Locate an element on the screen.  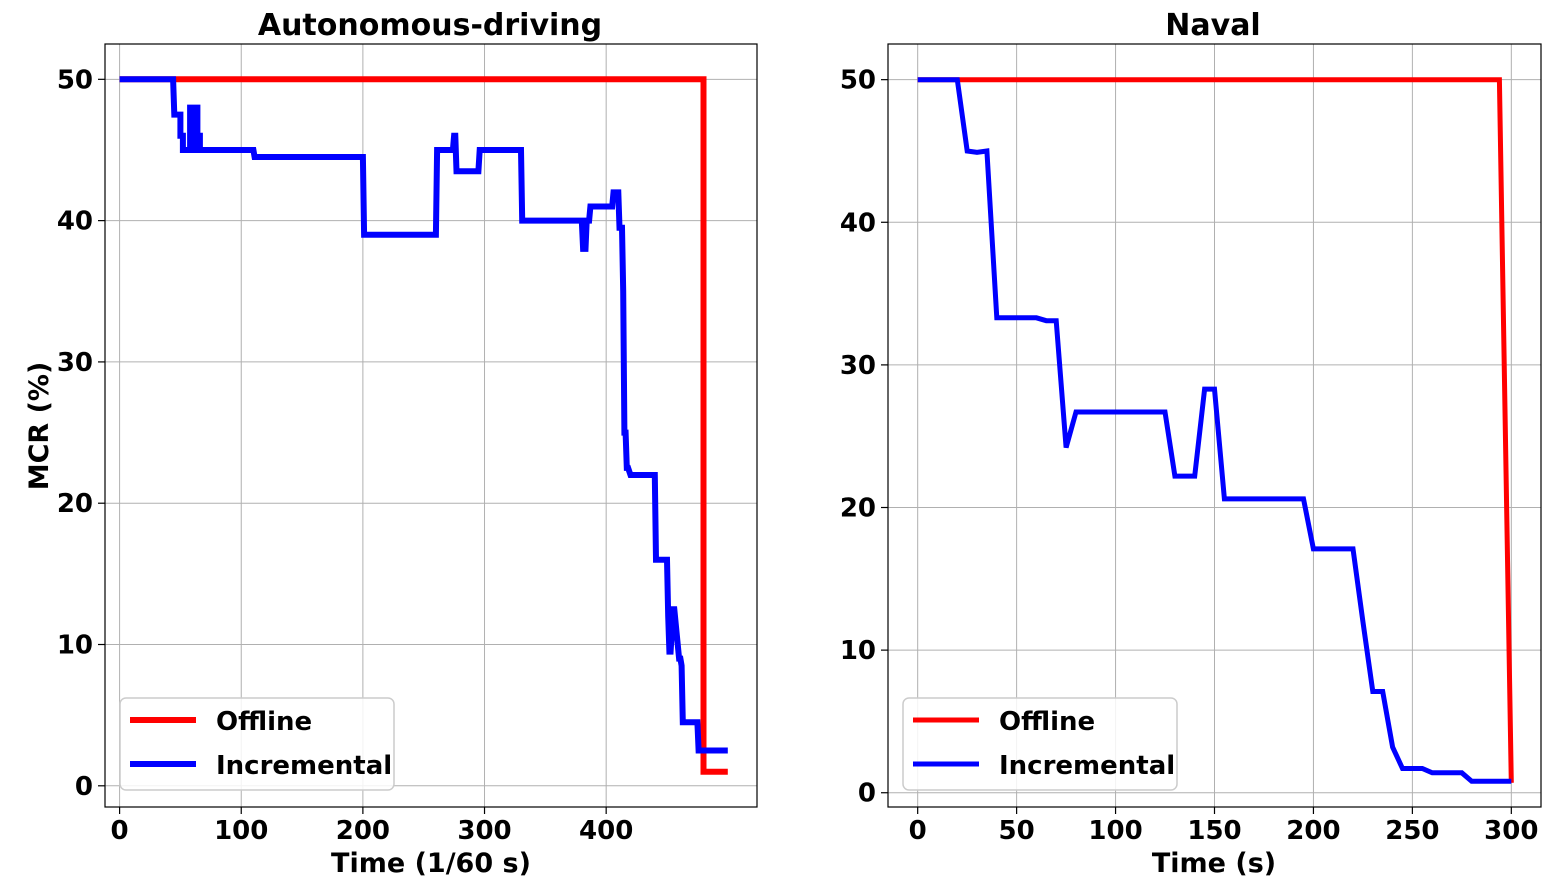
x-tick-label: 150 is located at coordinates (1214, 831).